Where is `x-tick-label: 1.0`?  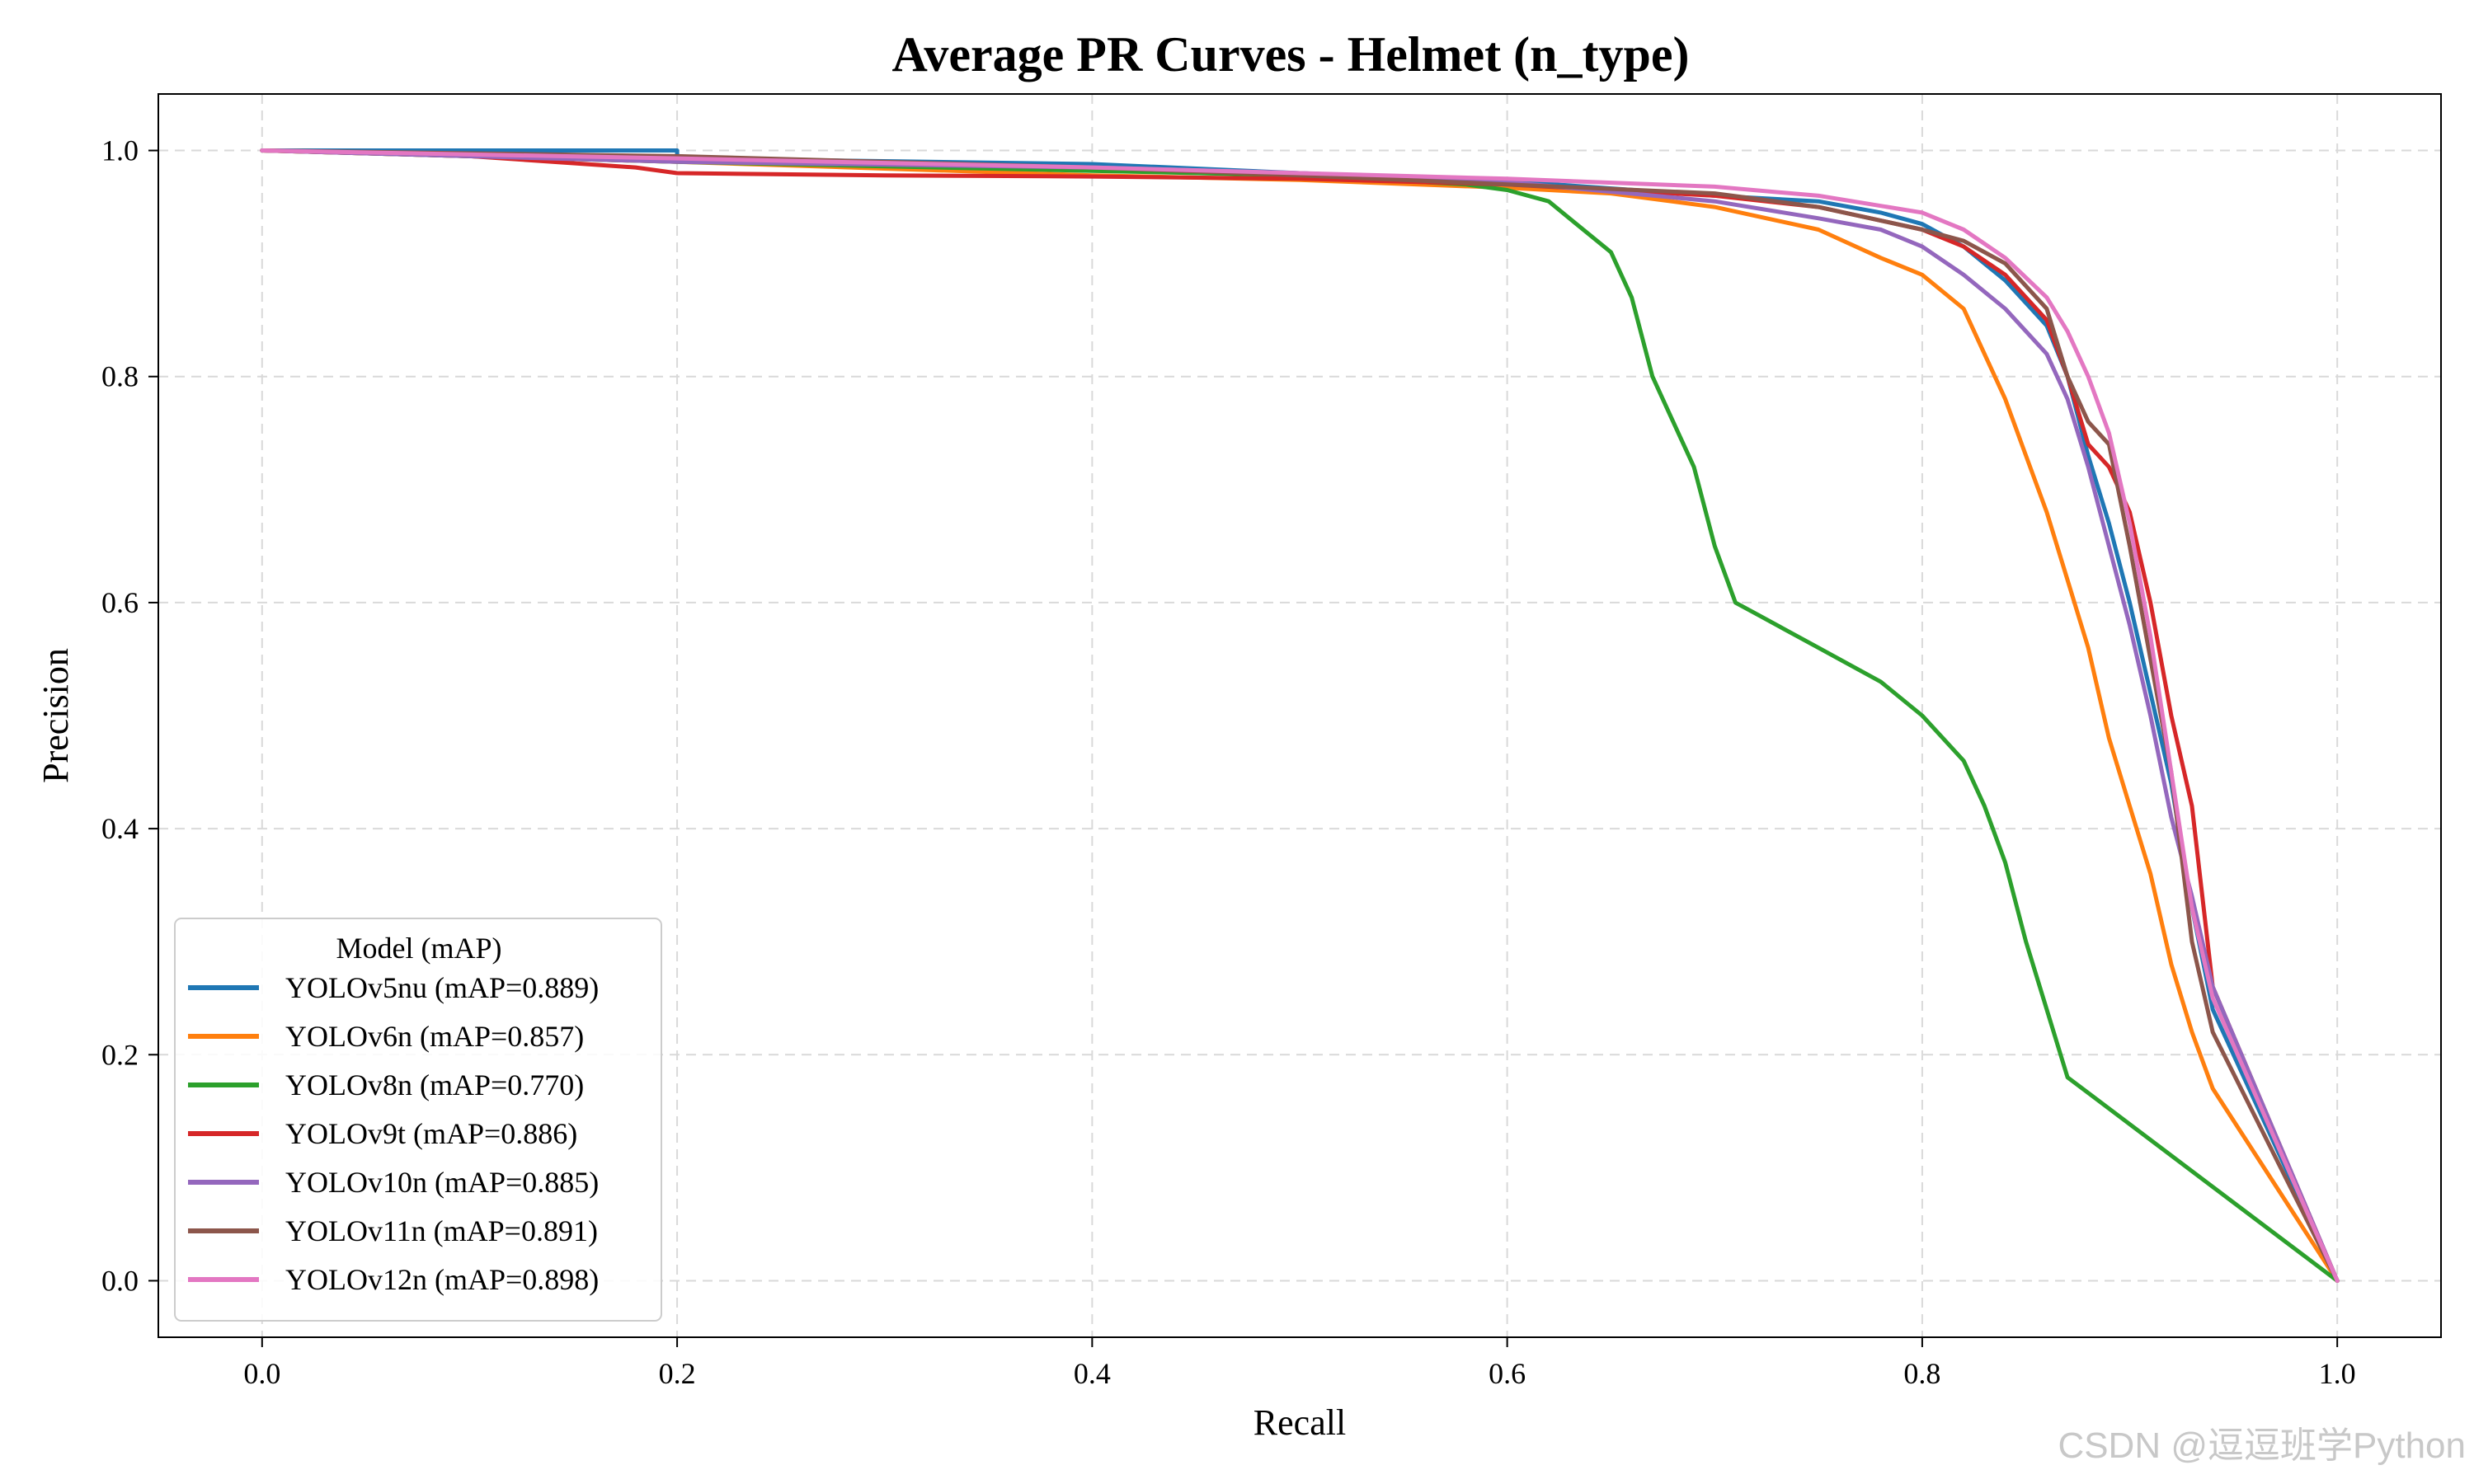
x-tick-label: 1.0 is located at coordinates (2337, 1373).